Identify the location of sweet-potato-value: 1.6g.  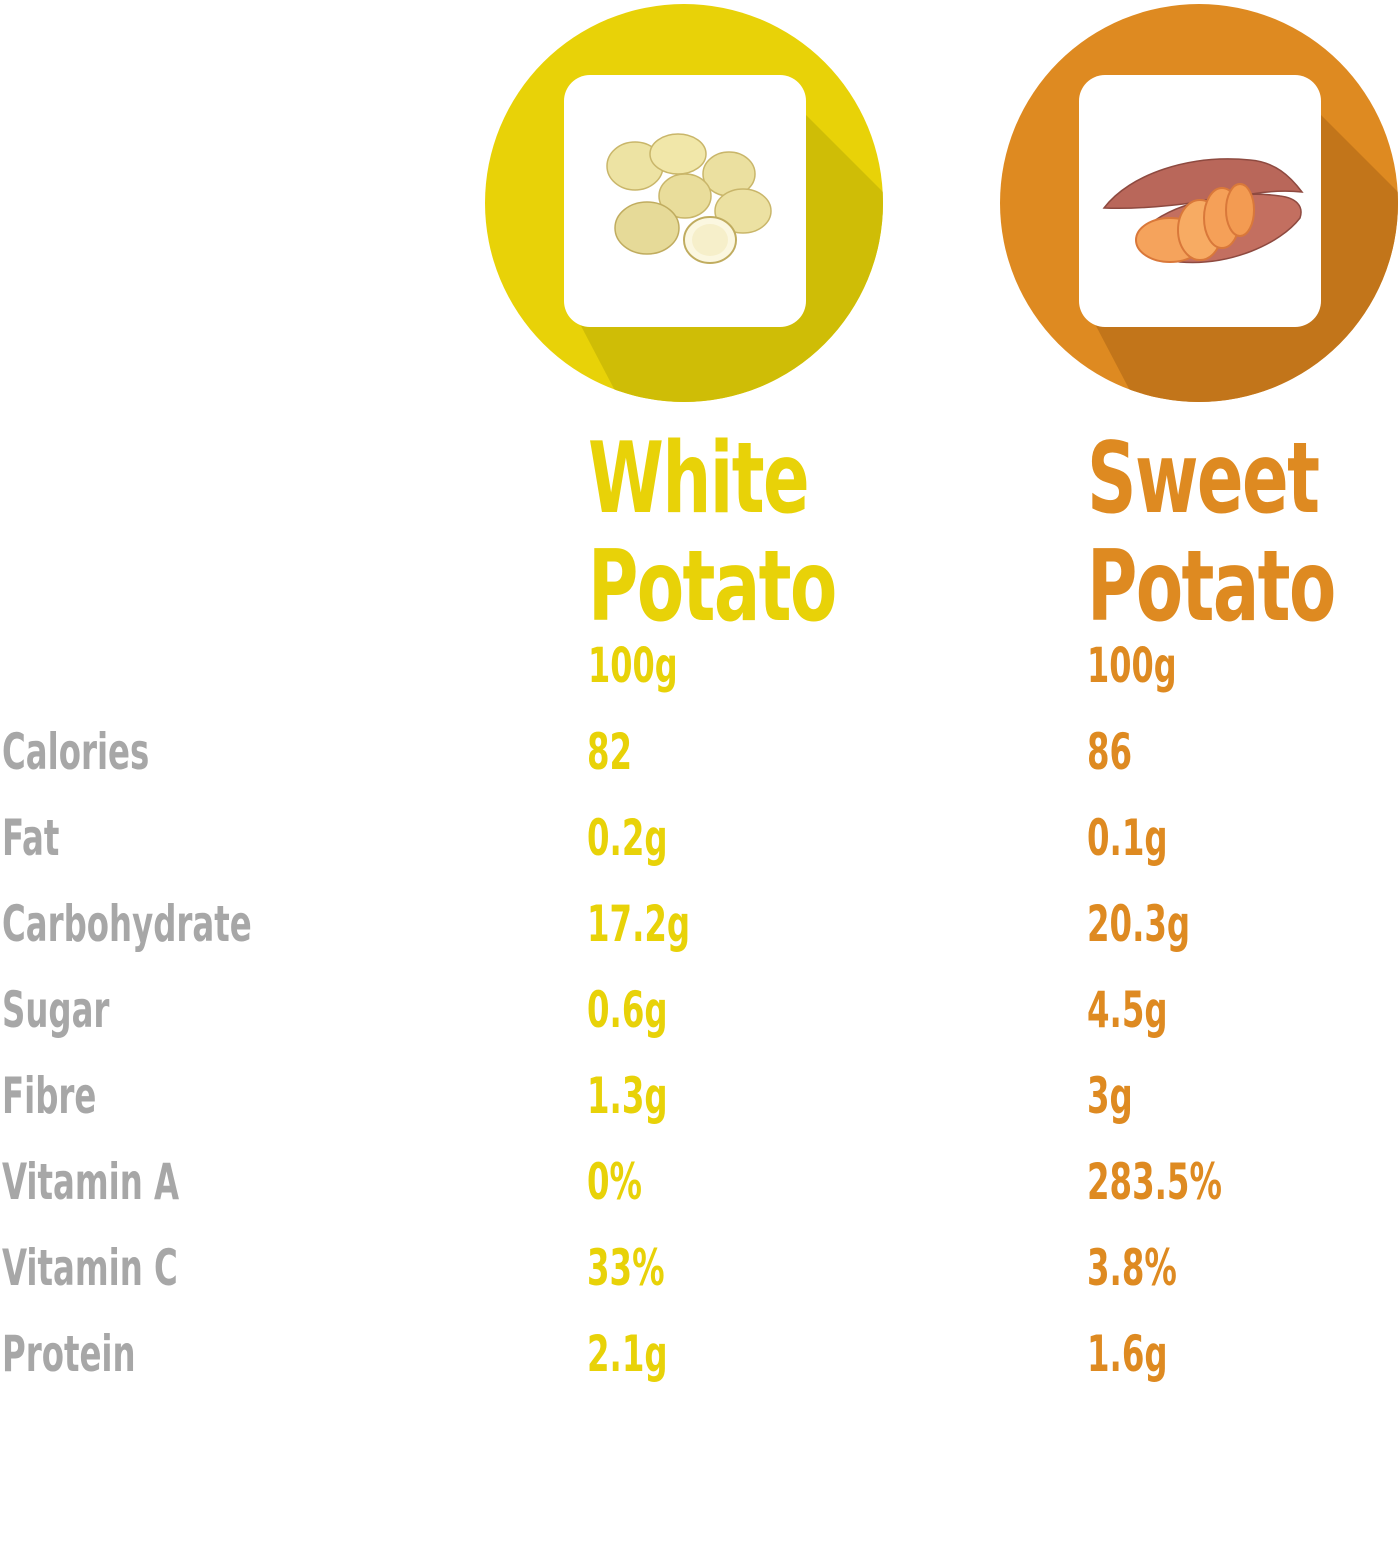
(1127, 1354).